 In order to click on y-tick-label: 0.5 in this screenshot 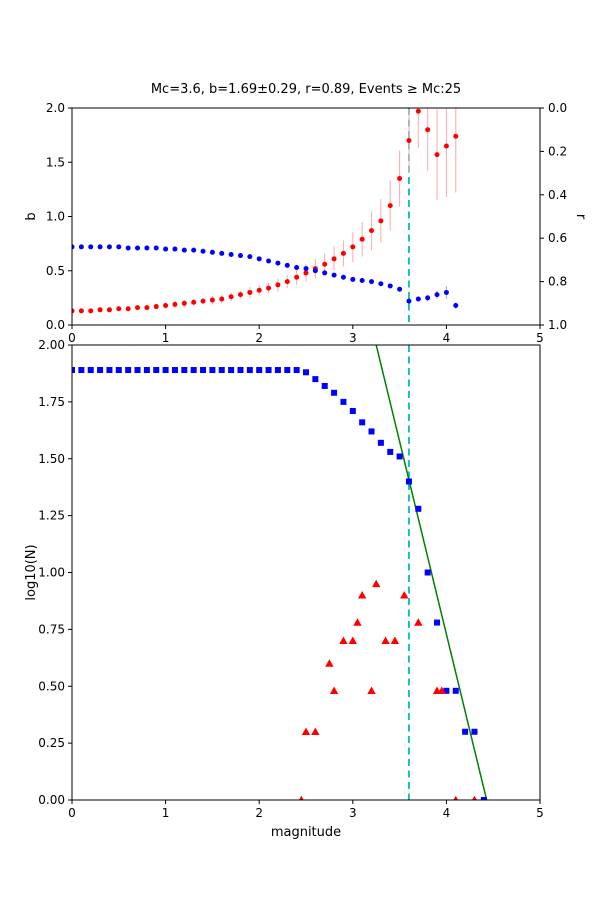, I will do `click(55, 271)`.